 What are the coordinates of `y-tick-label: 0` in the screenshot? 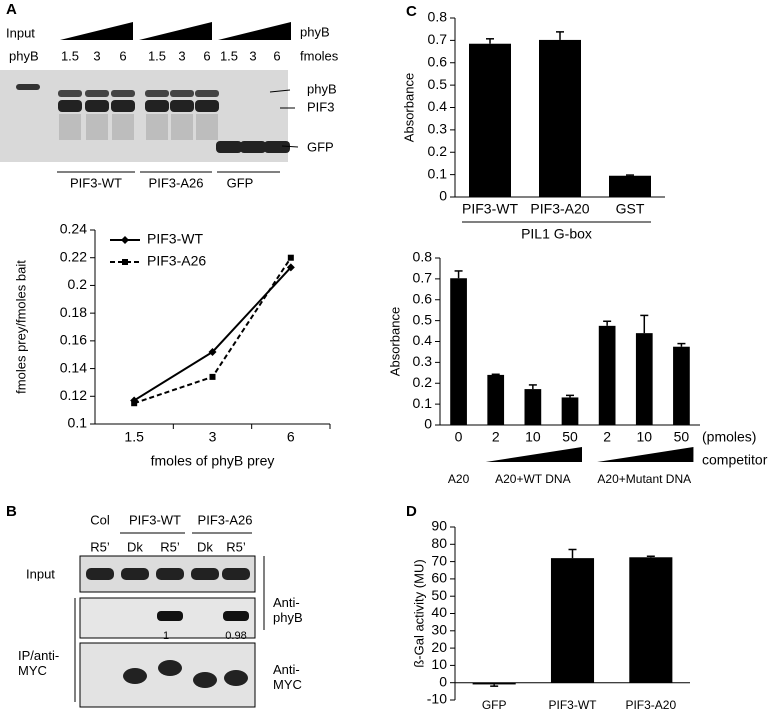 It's located at (428, 424).